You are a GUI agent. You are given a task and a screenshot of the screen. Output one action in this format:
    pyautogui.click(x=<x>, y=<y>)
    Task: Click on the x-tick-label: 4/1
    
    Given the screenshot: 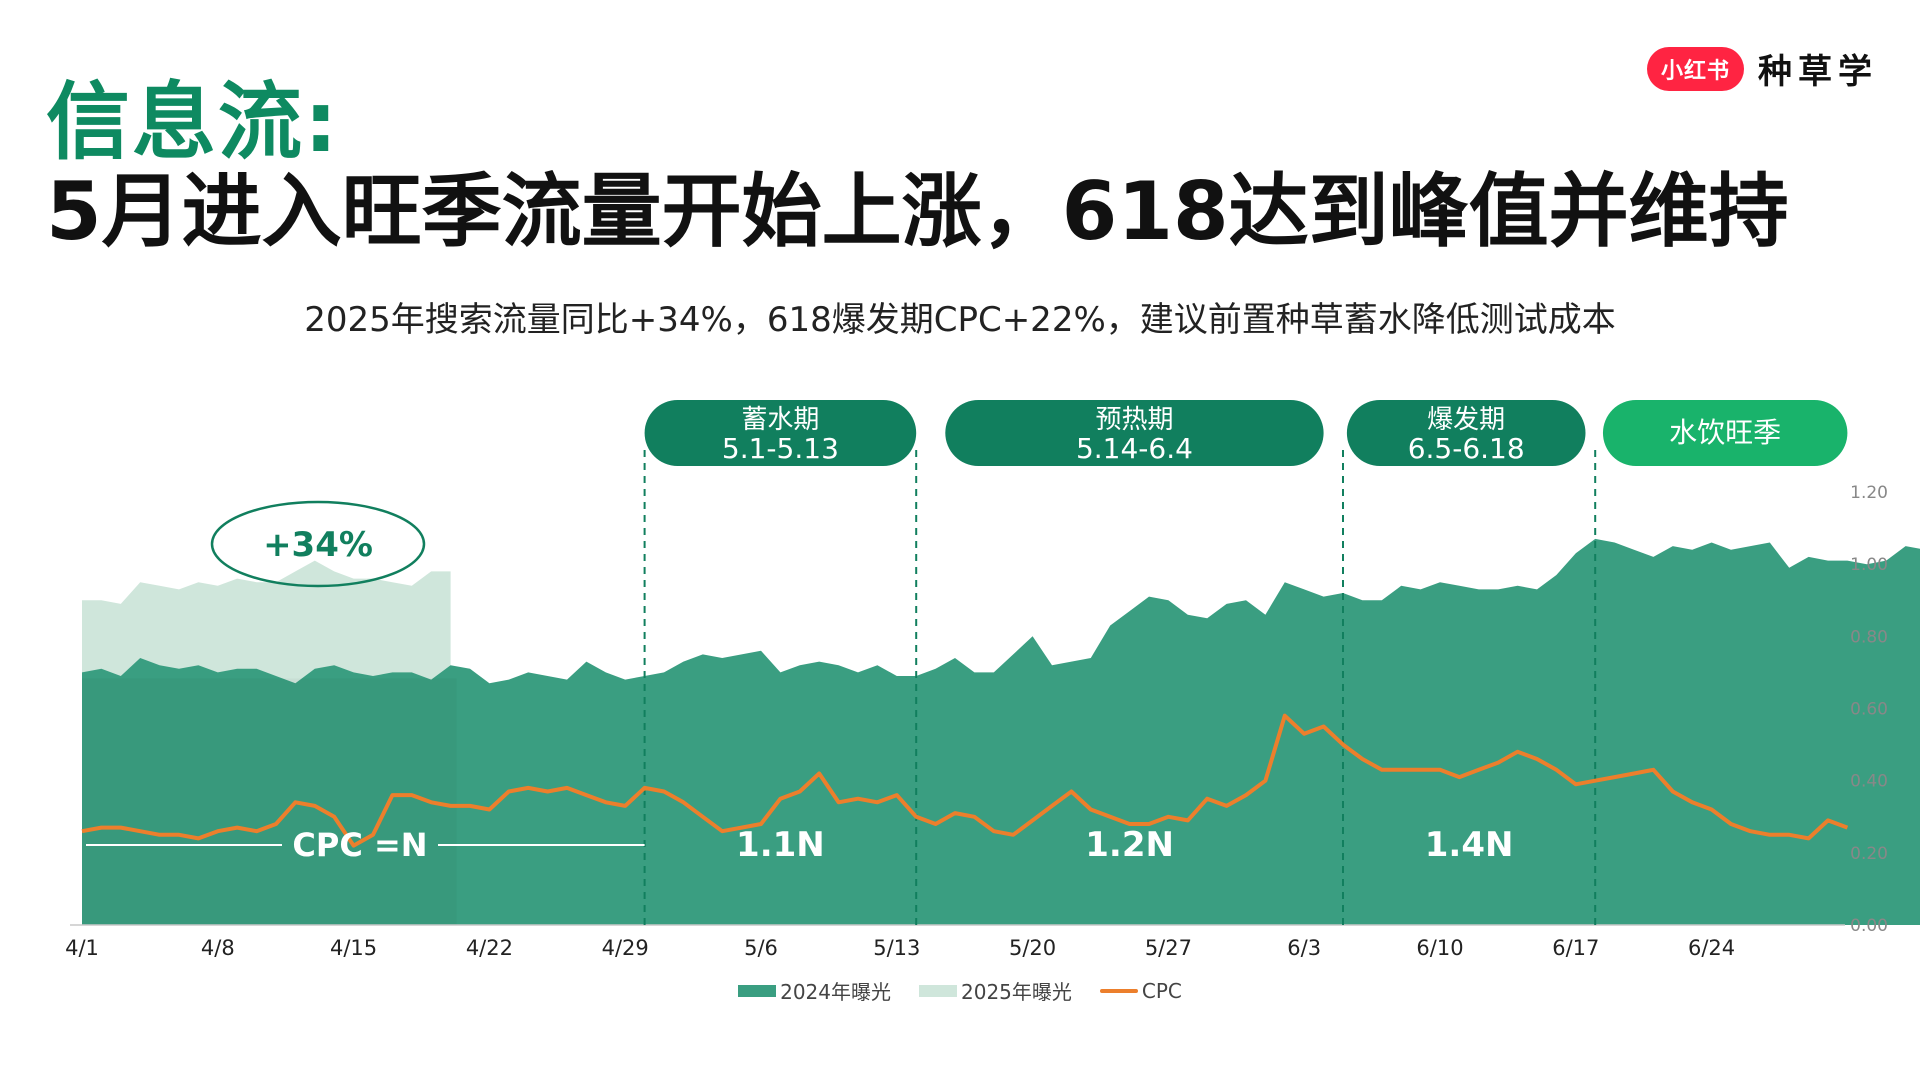 What is the action you would take?
    pyautogui.click(x=82, y=948)
    